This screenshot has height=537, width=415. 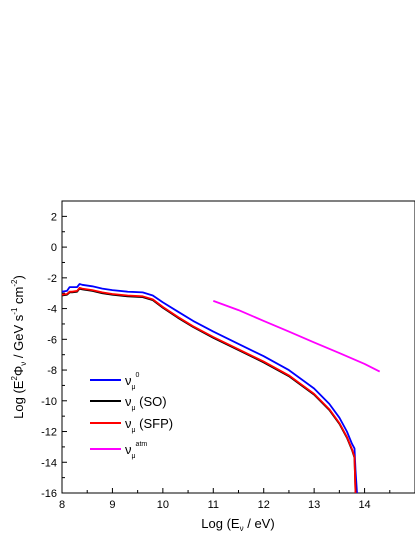 I want to click on x-tick-labels: 8 9 10 11 12 13 14, so click(x=215, y=505).